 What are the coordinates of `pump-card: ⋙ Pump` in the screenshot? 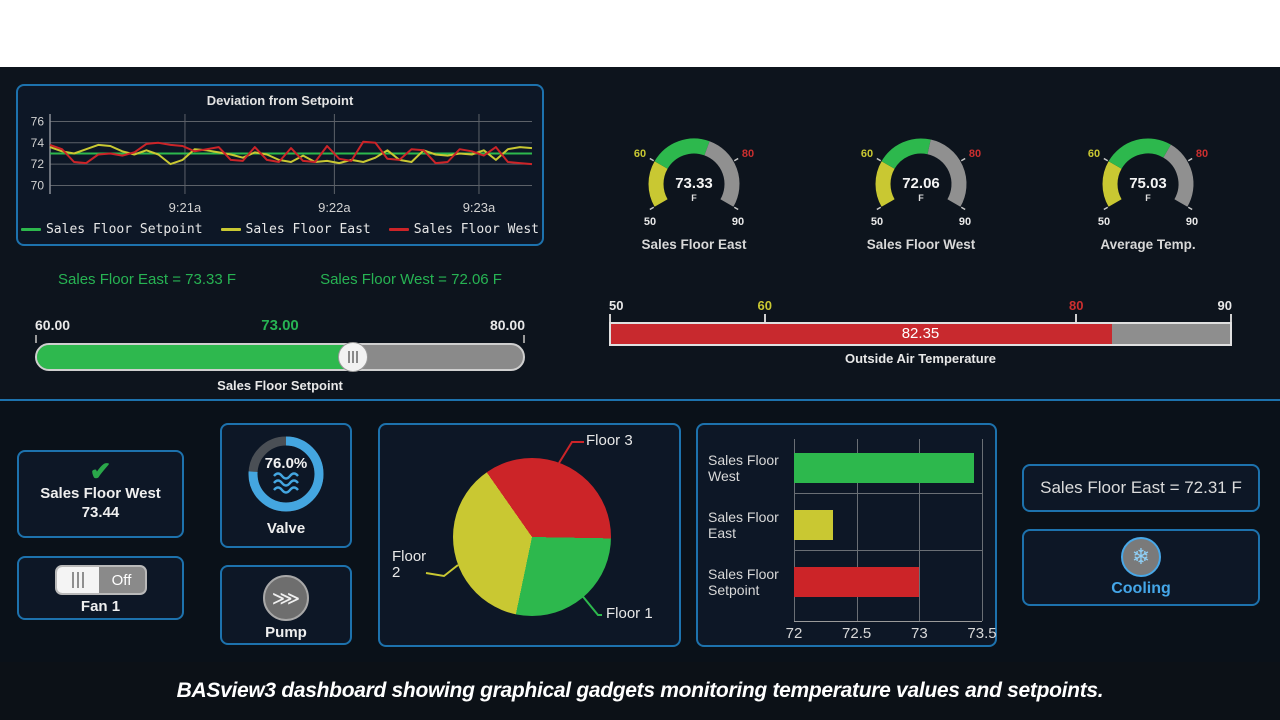 It's located at (286, 605).